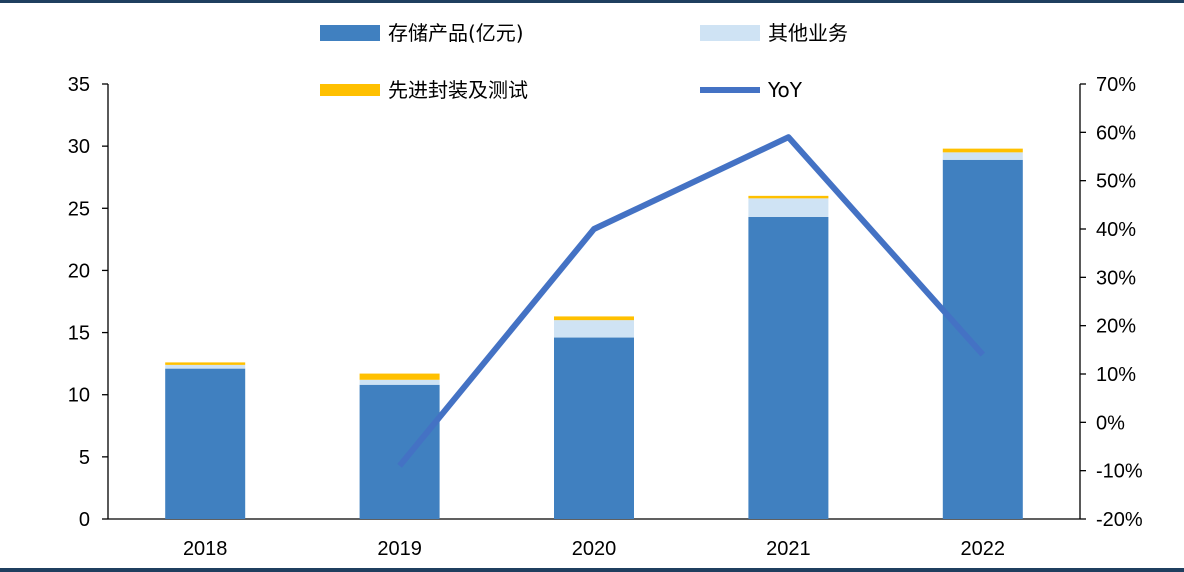 The width and height of the screenshot is (1184, 572). I want to click on x-tick-label: 2019, so click(399, 549).